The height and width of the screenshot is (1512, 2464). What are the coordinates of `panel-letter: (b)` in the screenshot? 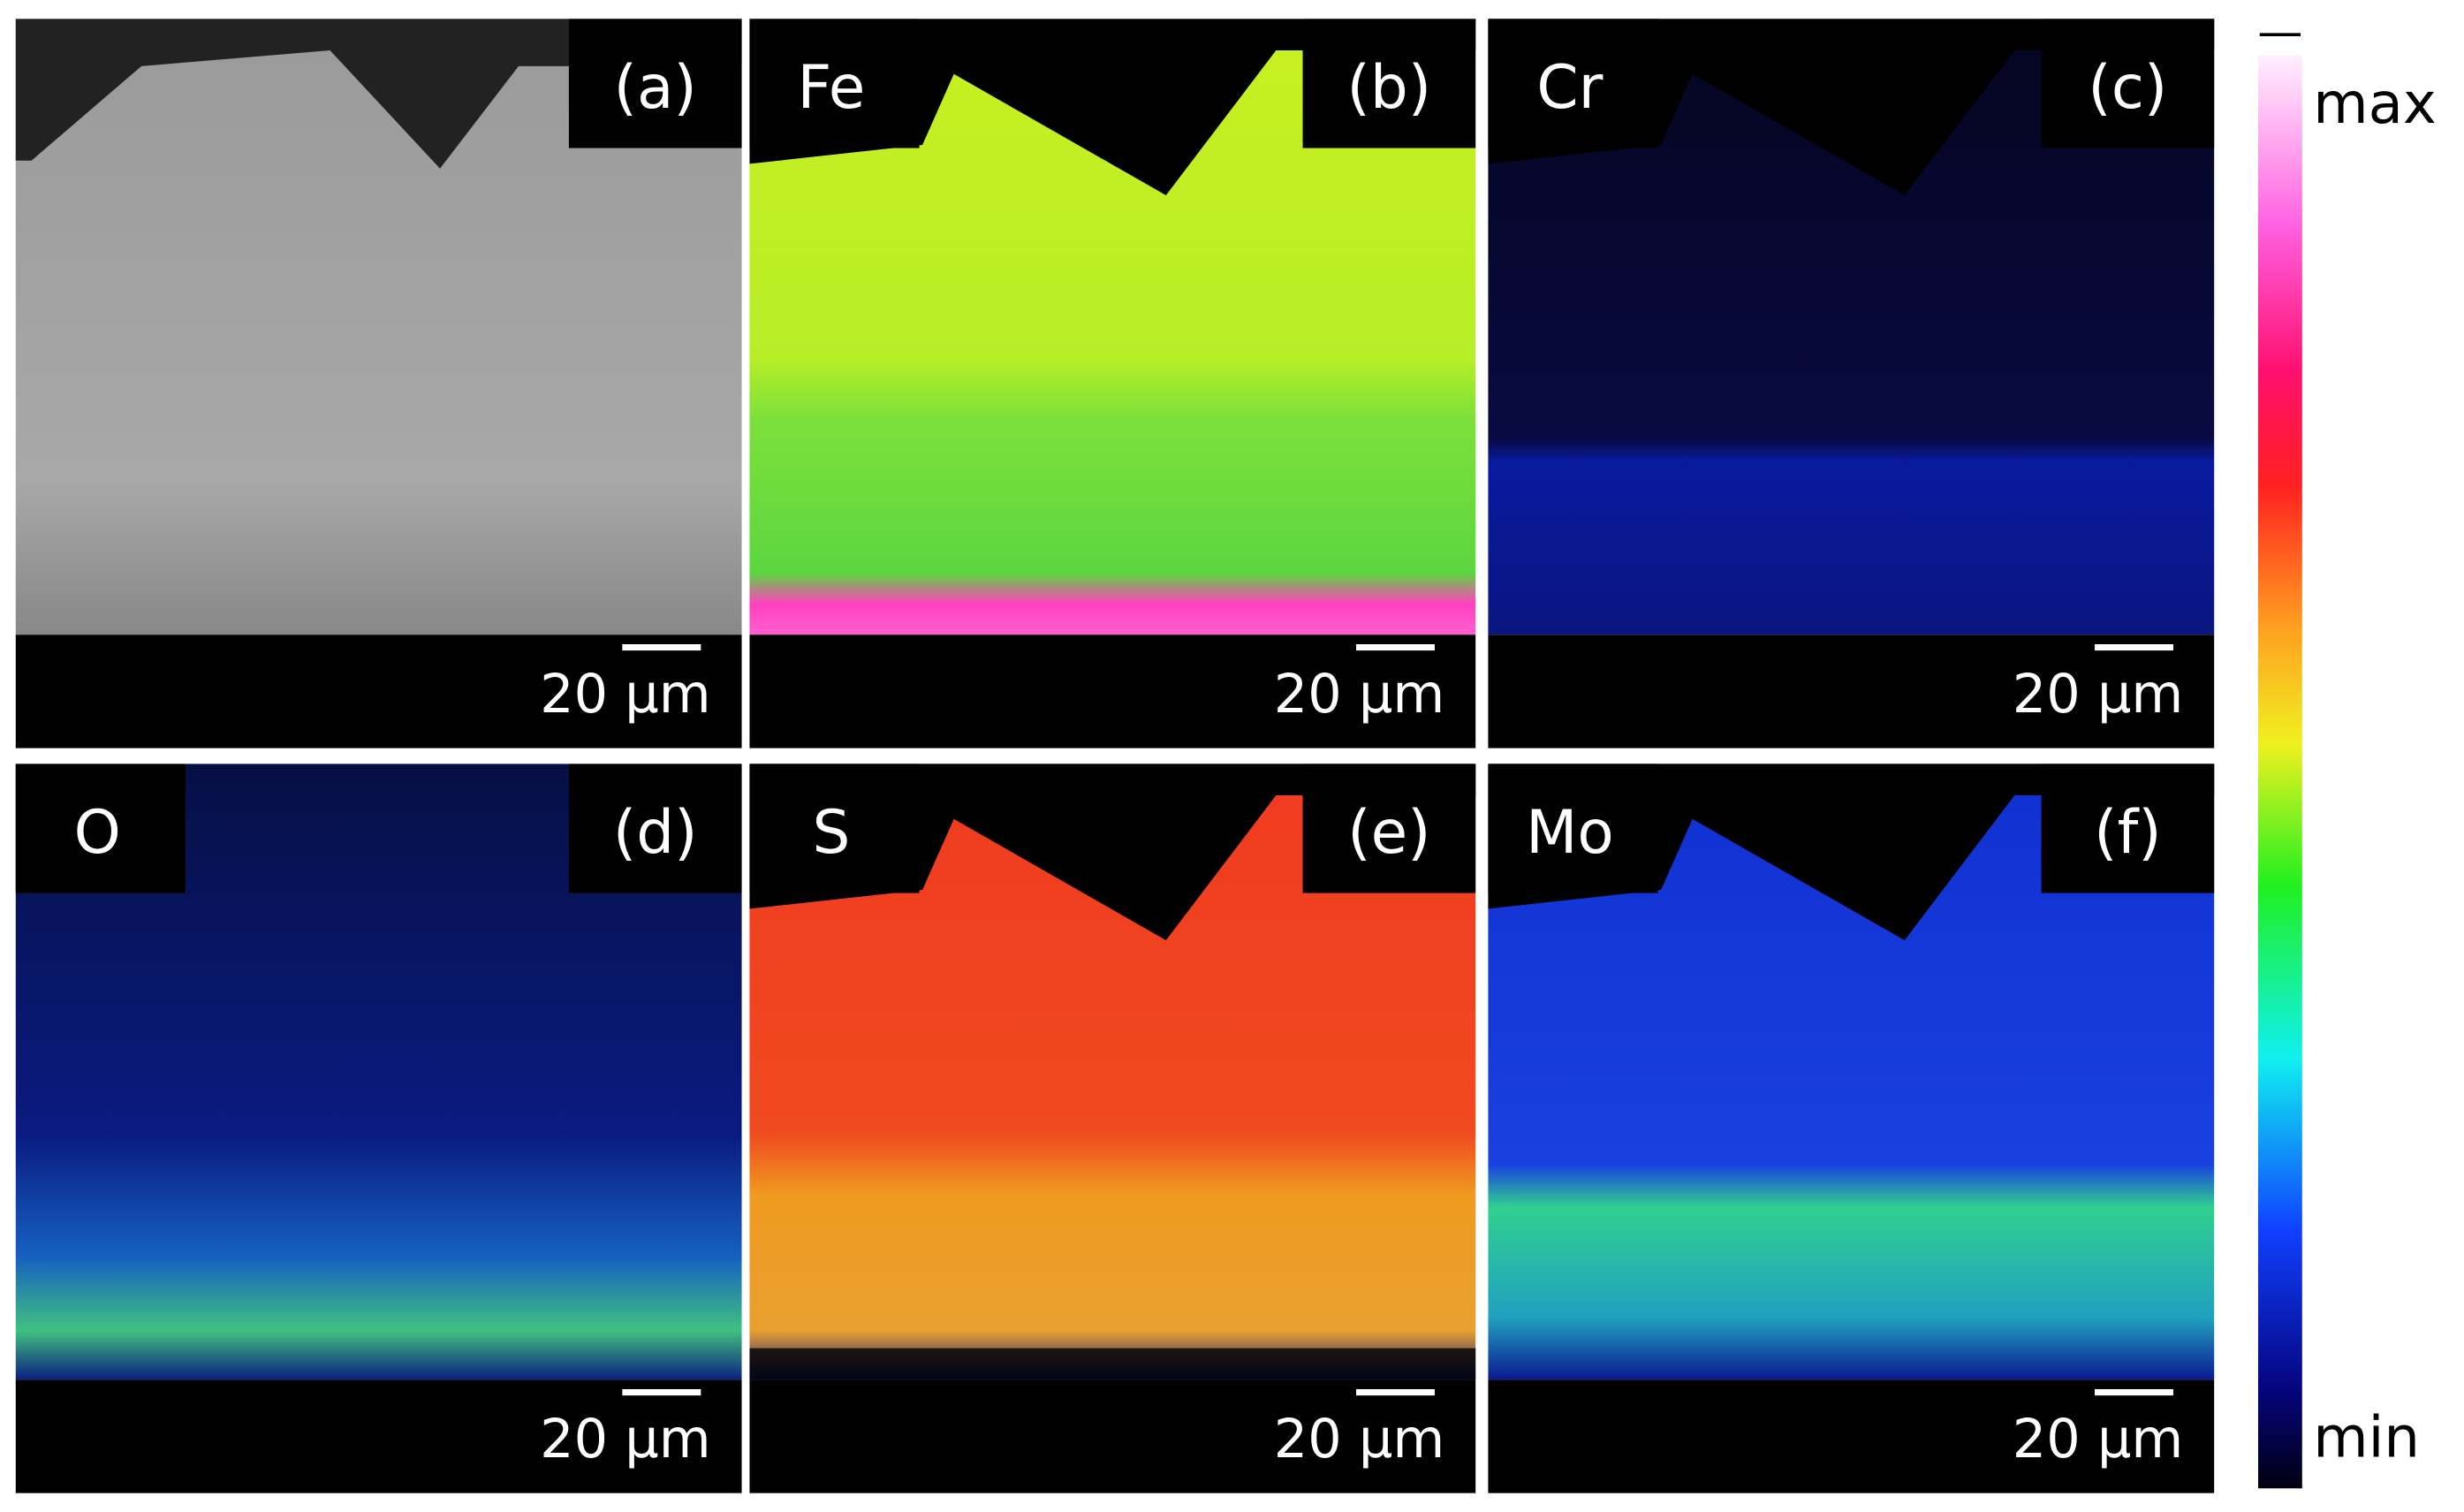 It's located at (1389, 87).